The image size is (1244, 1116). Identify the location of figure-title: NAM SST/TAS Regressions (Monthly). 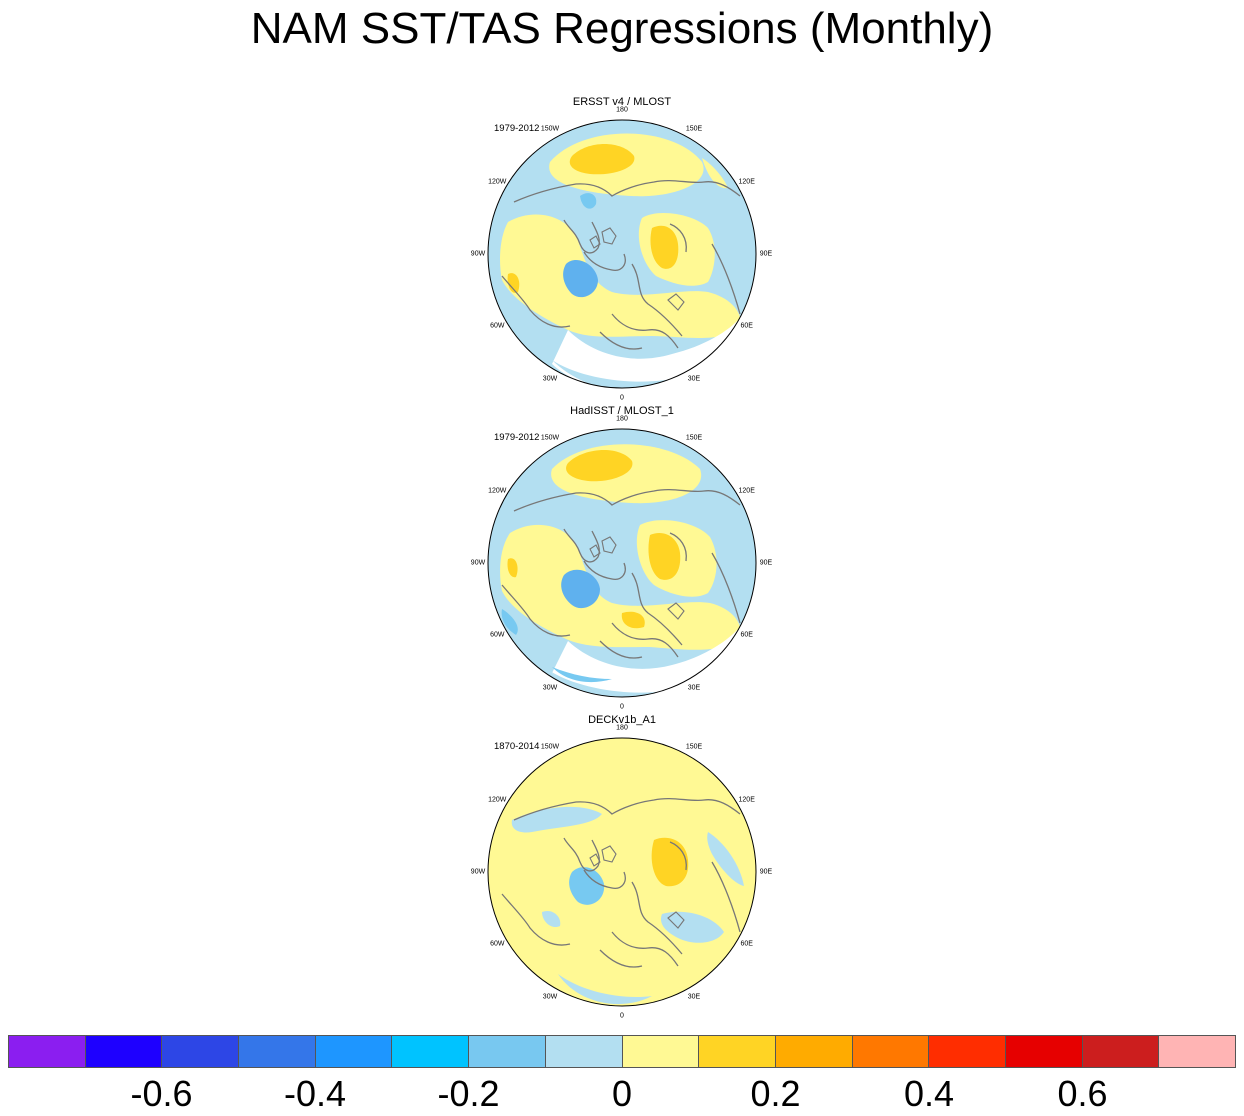
(622, 28).